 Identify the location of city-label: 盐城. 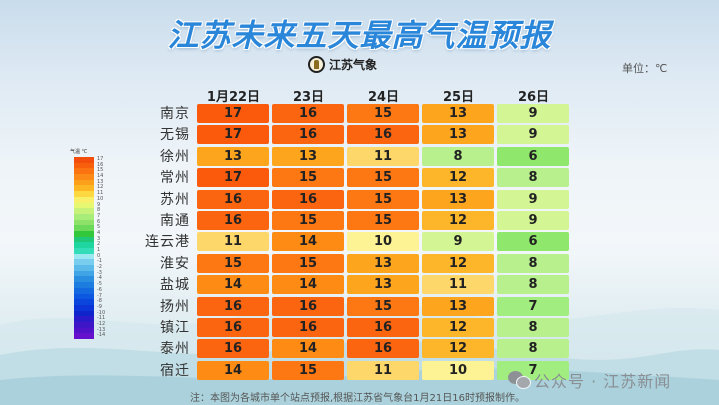
(175, 285).